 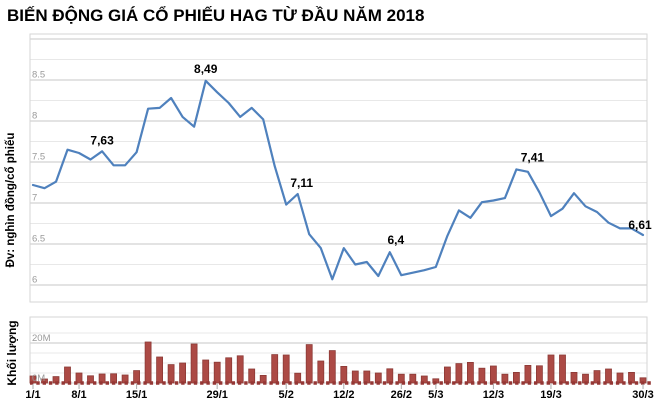 What do you see at coordinates (38, 239) in the screenshot?
I see `price-ytick-label: 6.5` at bounding box center [38, 239].